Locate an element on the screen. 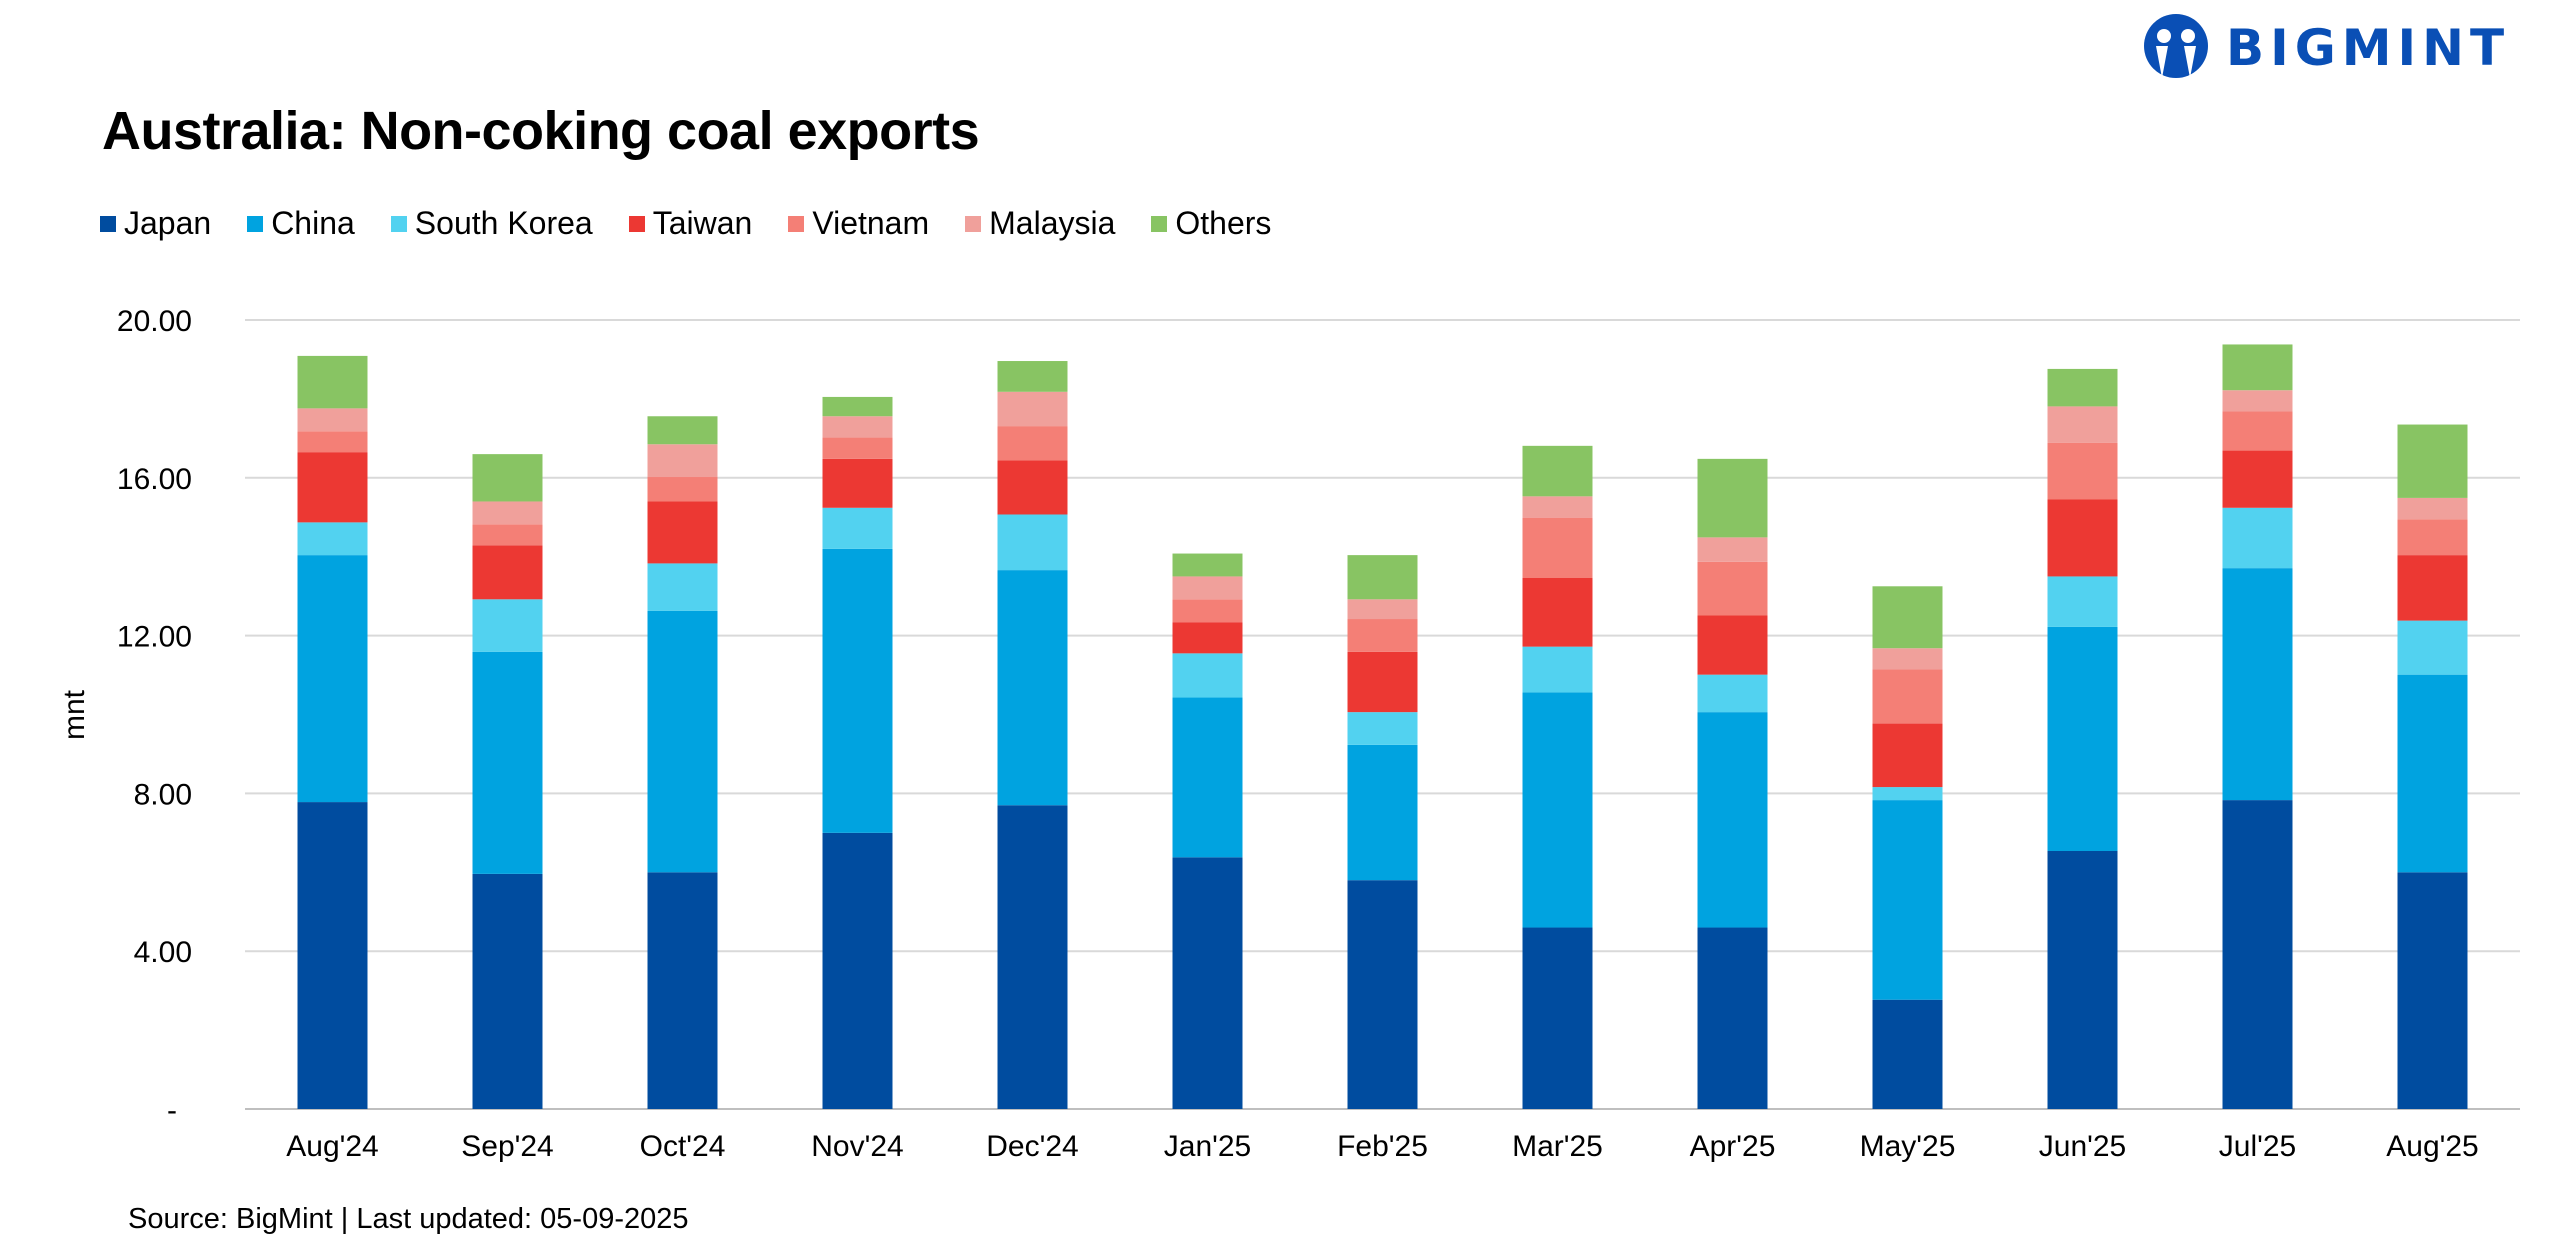 This screenshot has height=1252, width=2560. x-tick-label: Oct'24 is located at coordinates (683, 1146).